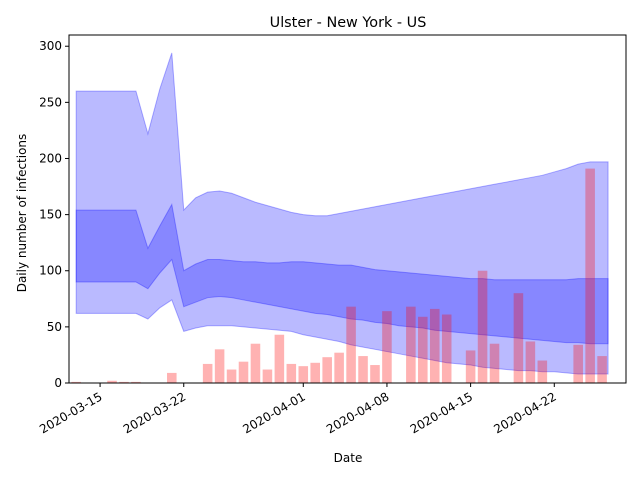 Image resolution: width=640 pixels, height=480 pixels. I want to click on y-tick-label: 50, so click(54, 327).